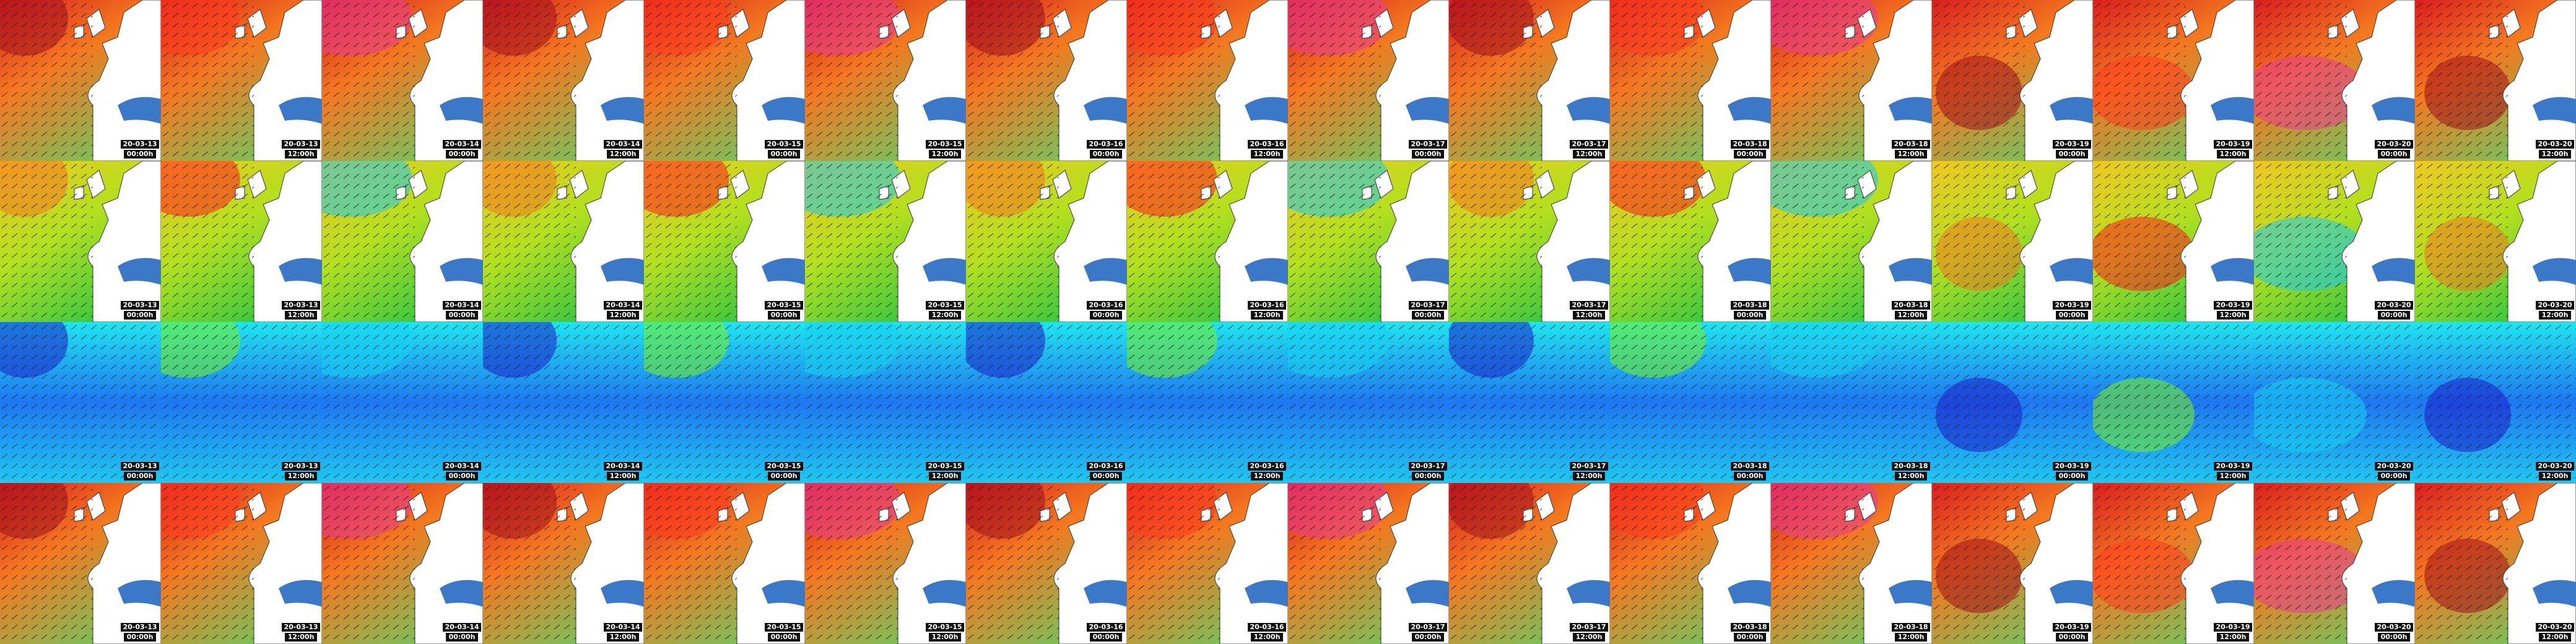  Describe the element at coordinates (784, 305) in the screenshot. I see `date-label: 20-03-15` at that location.